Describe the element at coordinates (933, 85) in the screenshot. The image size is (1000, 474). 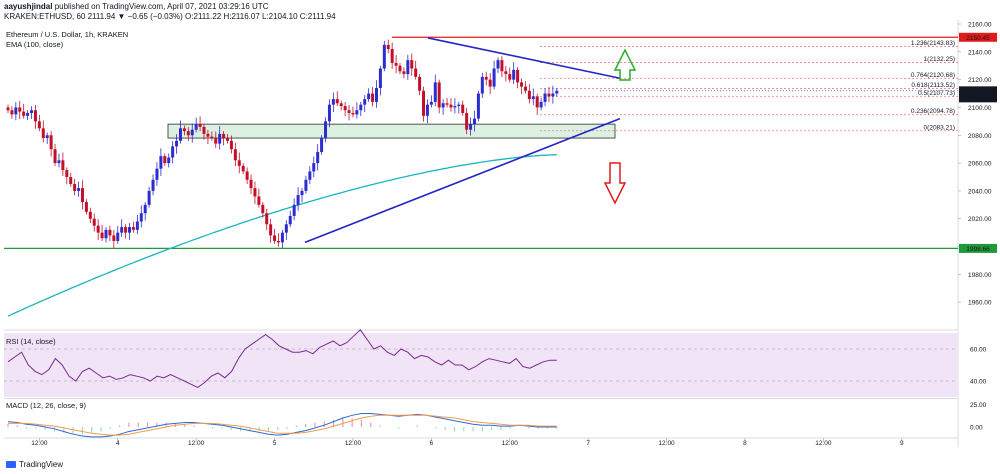
I see `fib-level-label: 0.618(2113.52)` at that location.